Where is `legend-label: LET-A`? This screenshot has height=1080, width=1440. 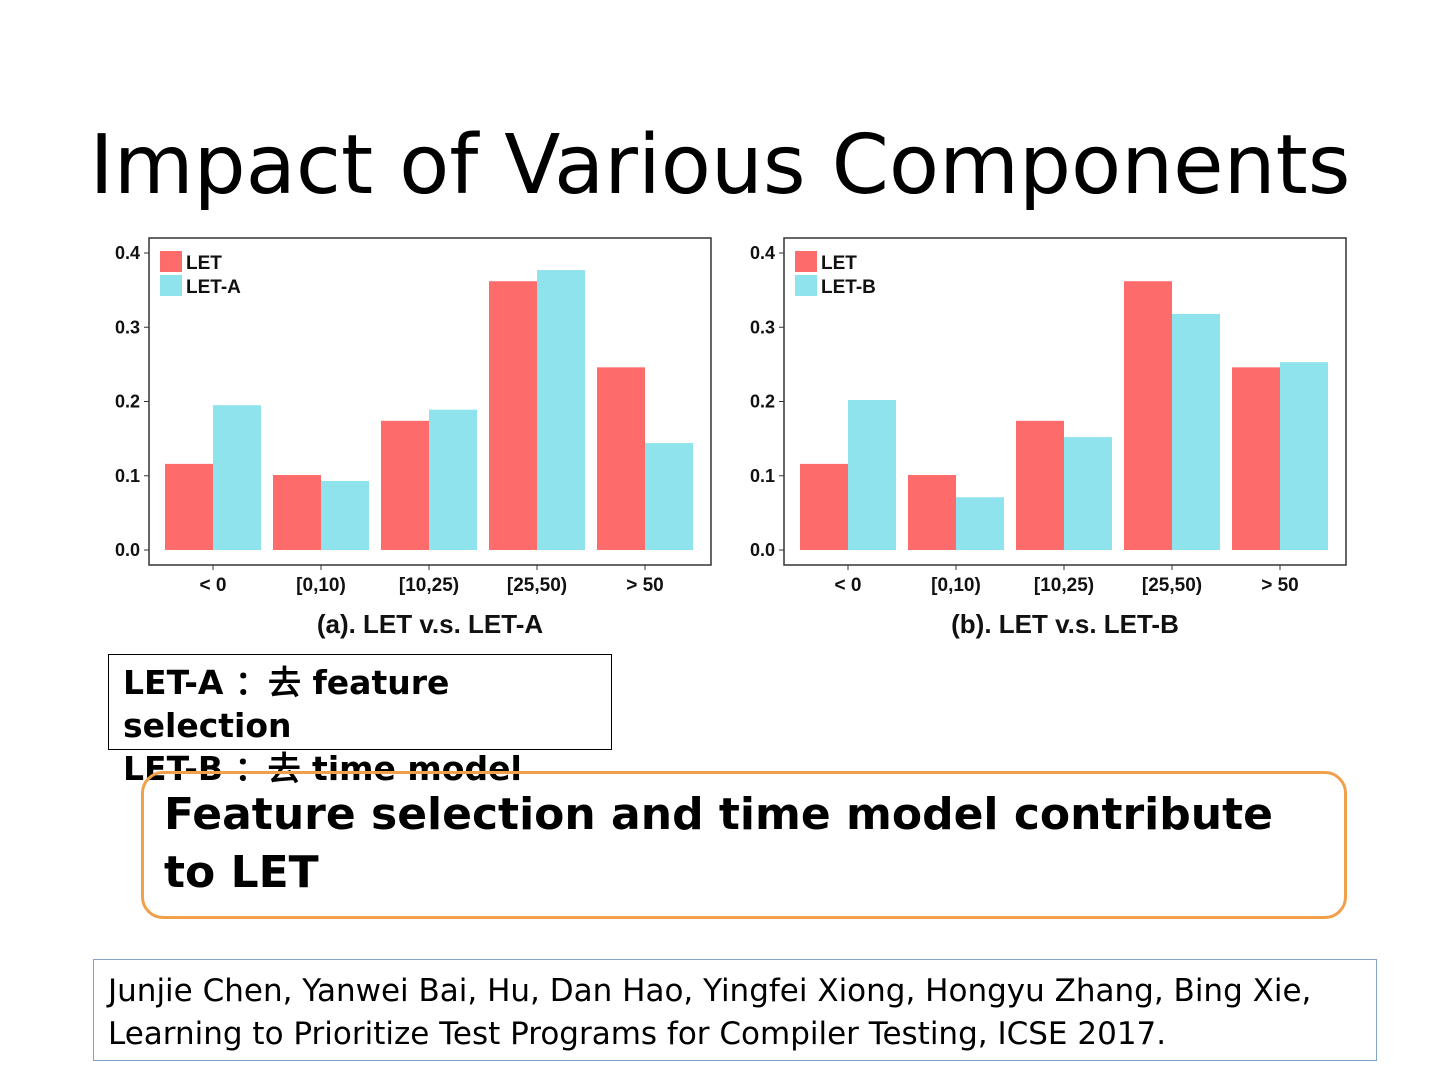 legend-label: LET-A is located at coordinates (213, 287).